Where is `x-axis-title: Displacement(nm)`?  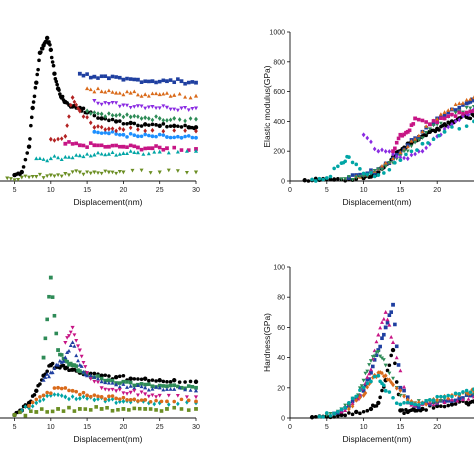
x-axis-title: Displacement(nm) is located at coordinates (108, 202).